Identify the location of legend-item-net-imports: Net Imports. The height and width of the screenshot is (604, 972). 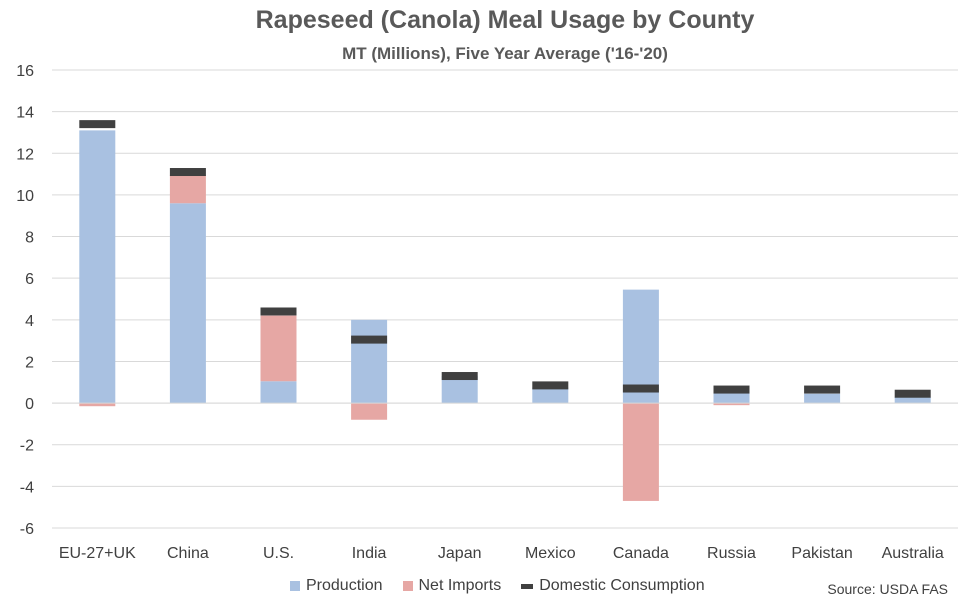
(452, 586).